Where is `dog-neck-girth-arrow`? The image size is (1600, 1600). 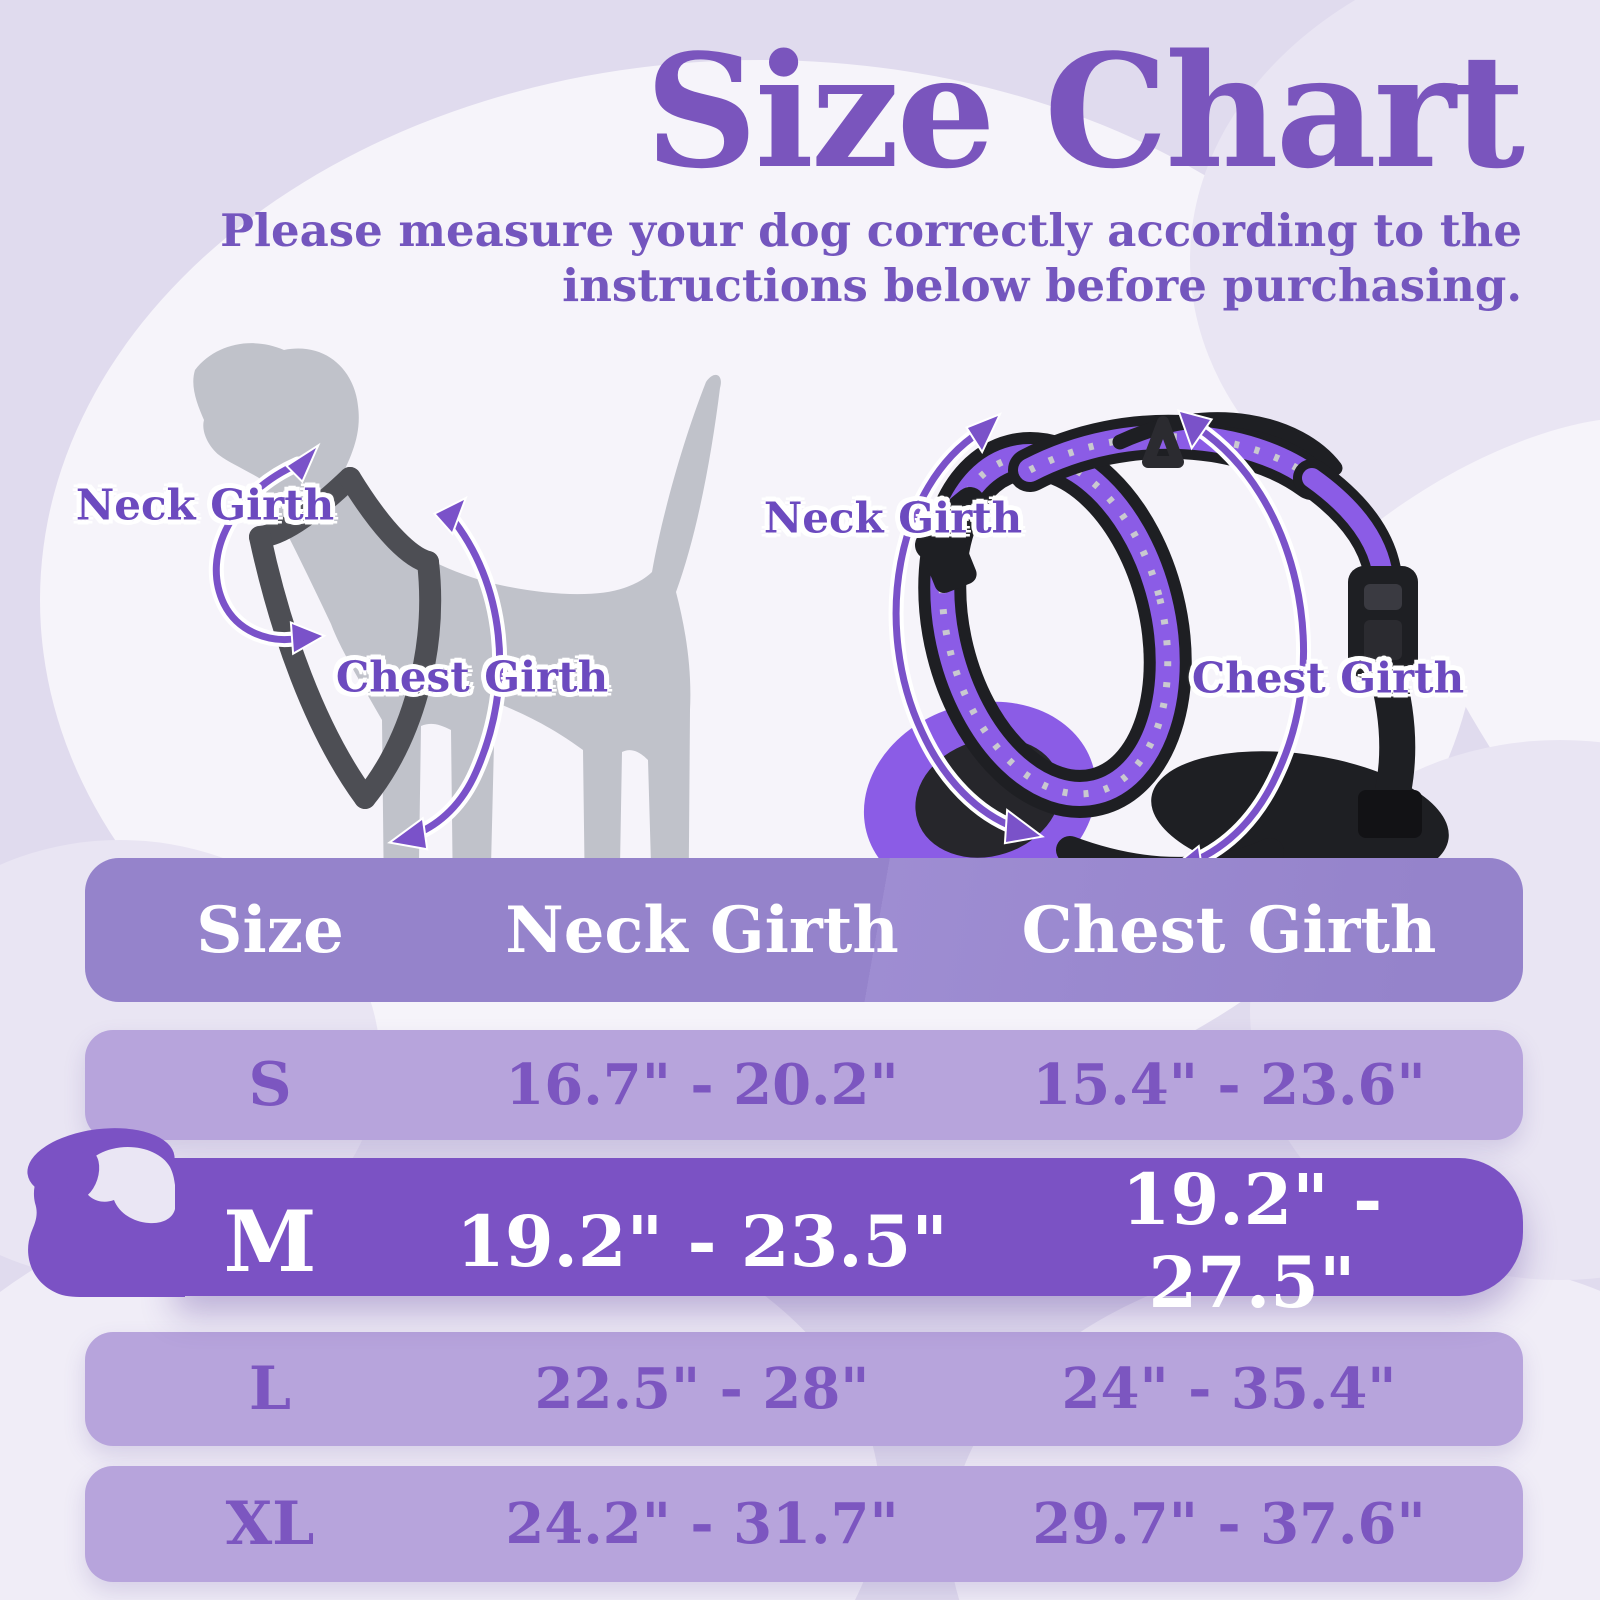
dog-neck-girth-arrow is located at coordinates (267, 549).